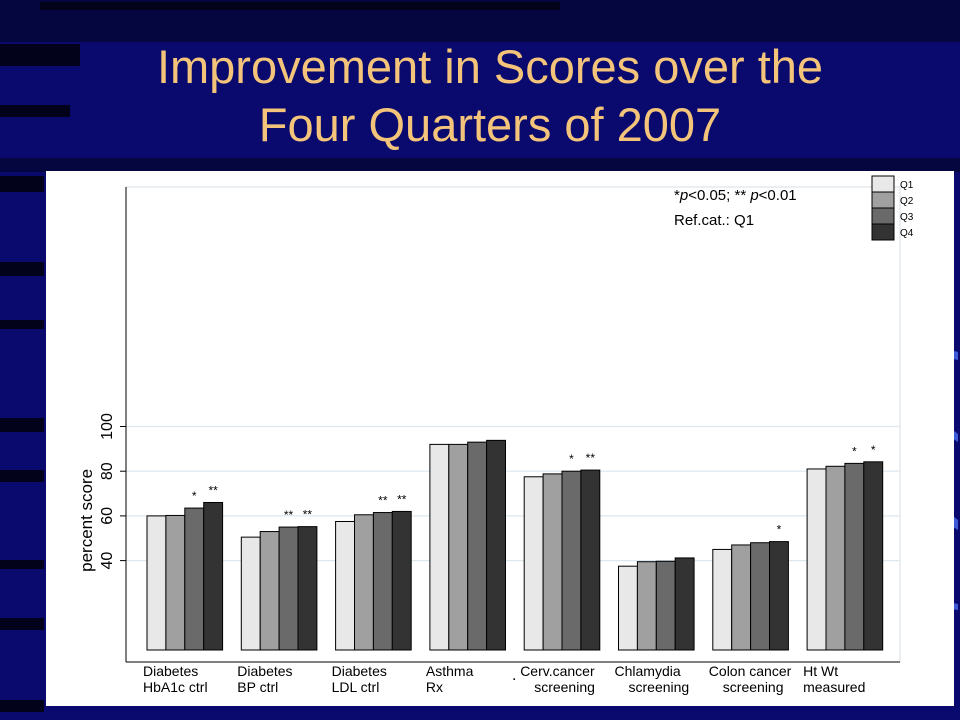 Image resolution: width=960 pixels, height=720 pixels. I want to click on significance-note: *p<0.05; ** p<0.01, so click(735, 195).